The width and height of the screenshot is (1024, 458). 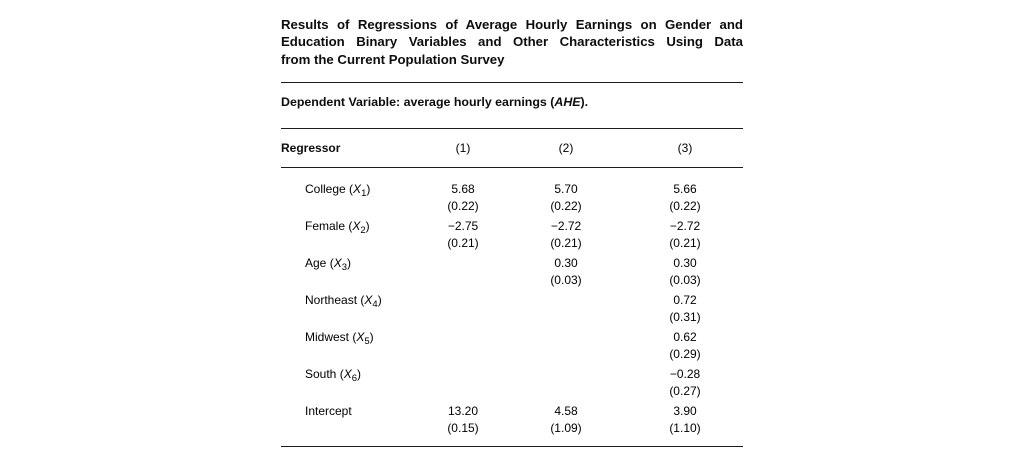 I want to click on column-header-regressor: Regressor, so click(x=311, y=148).